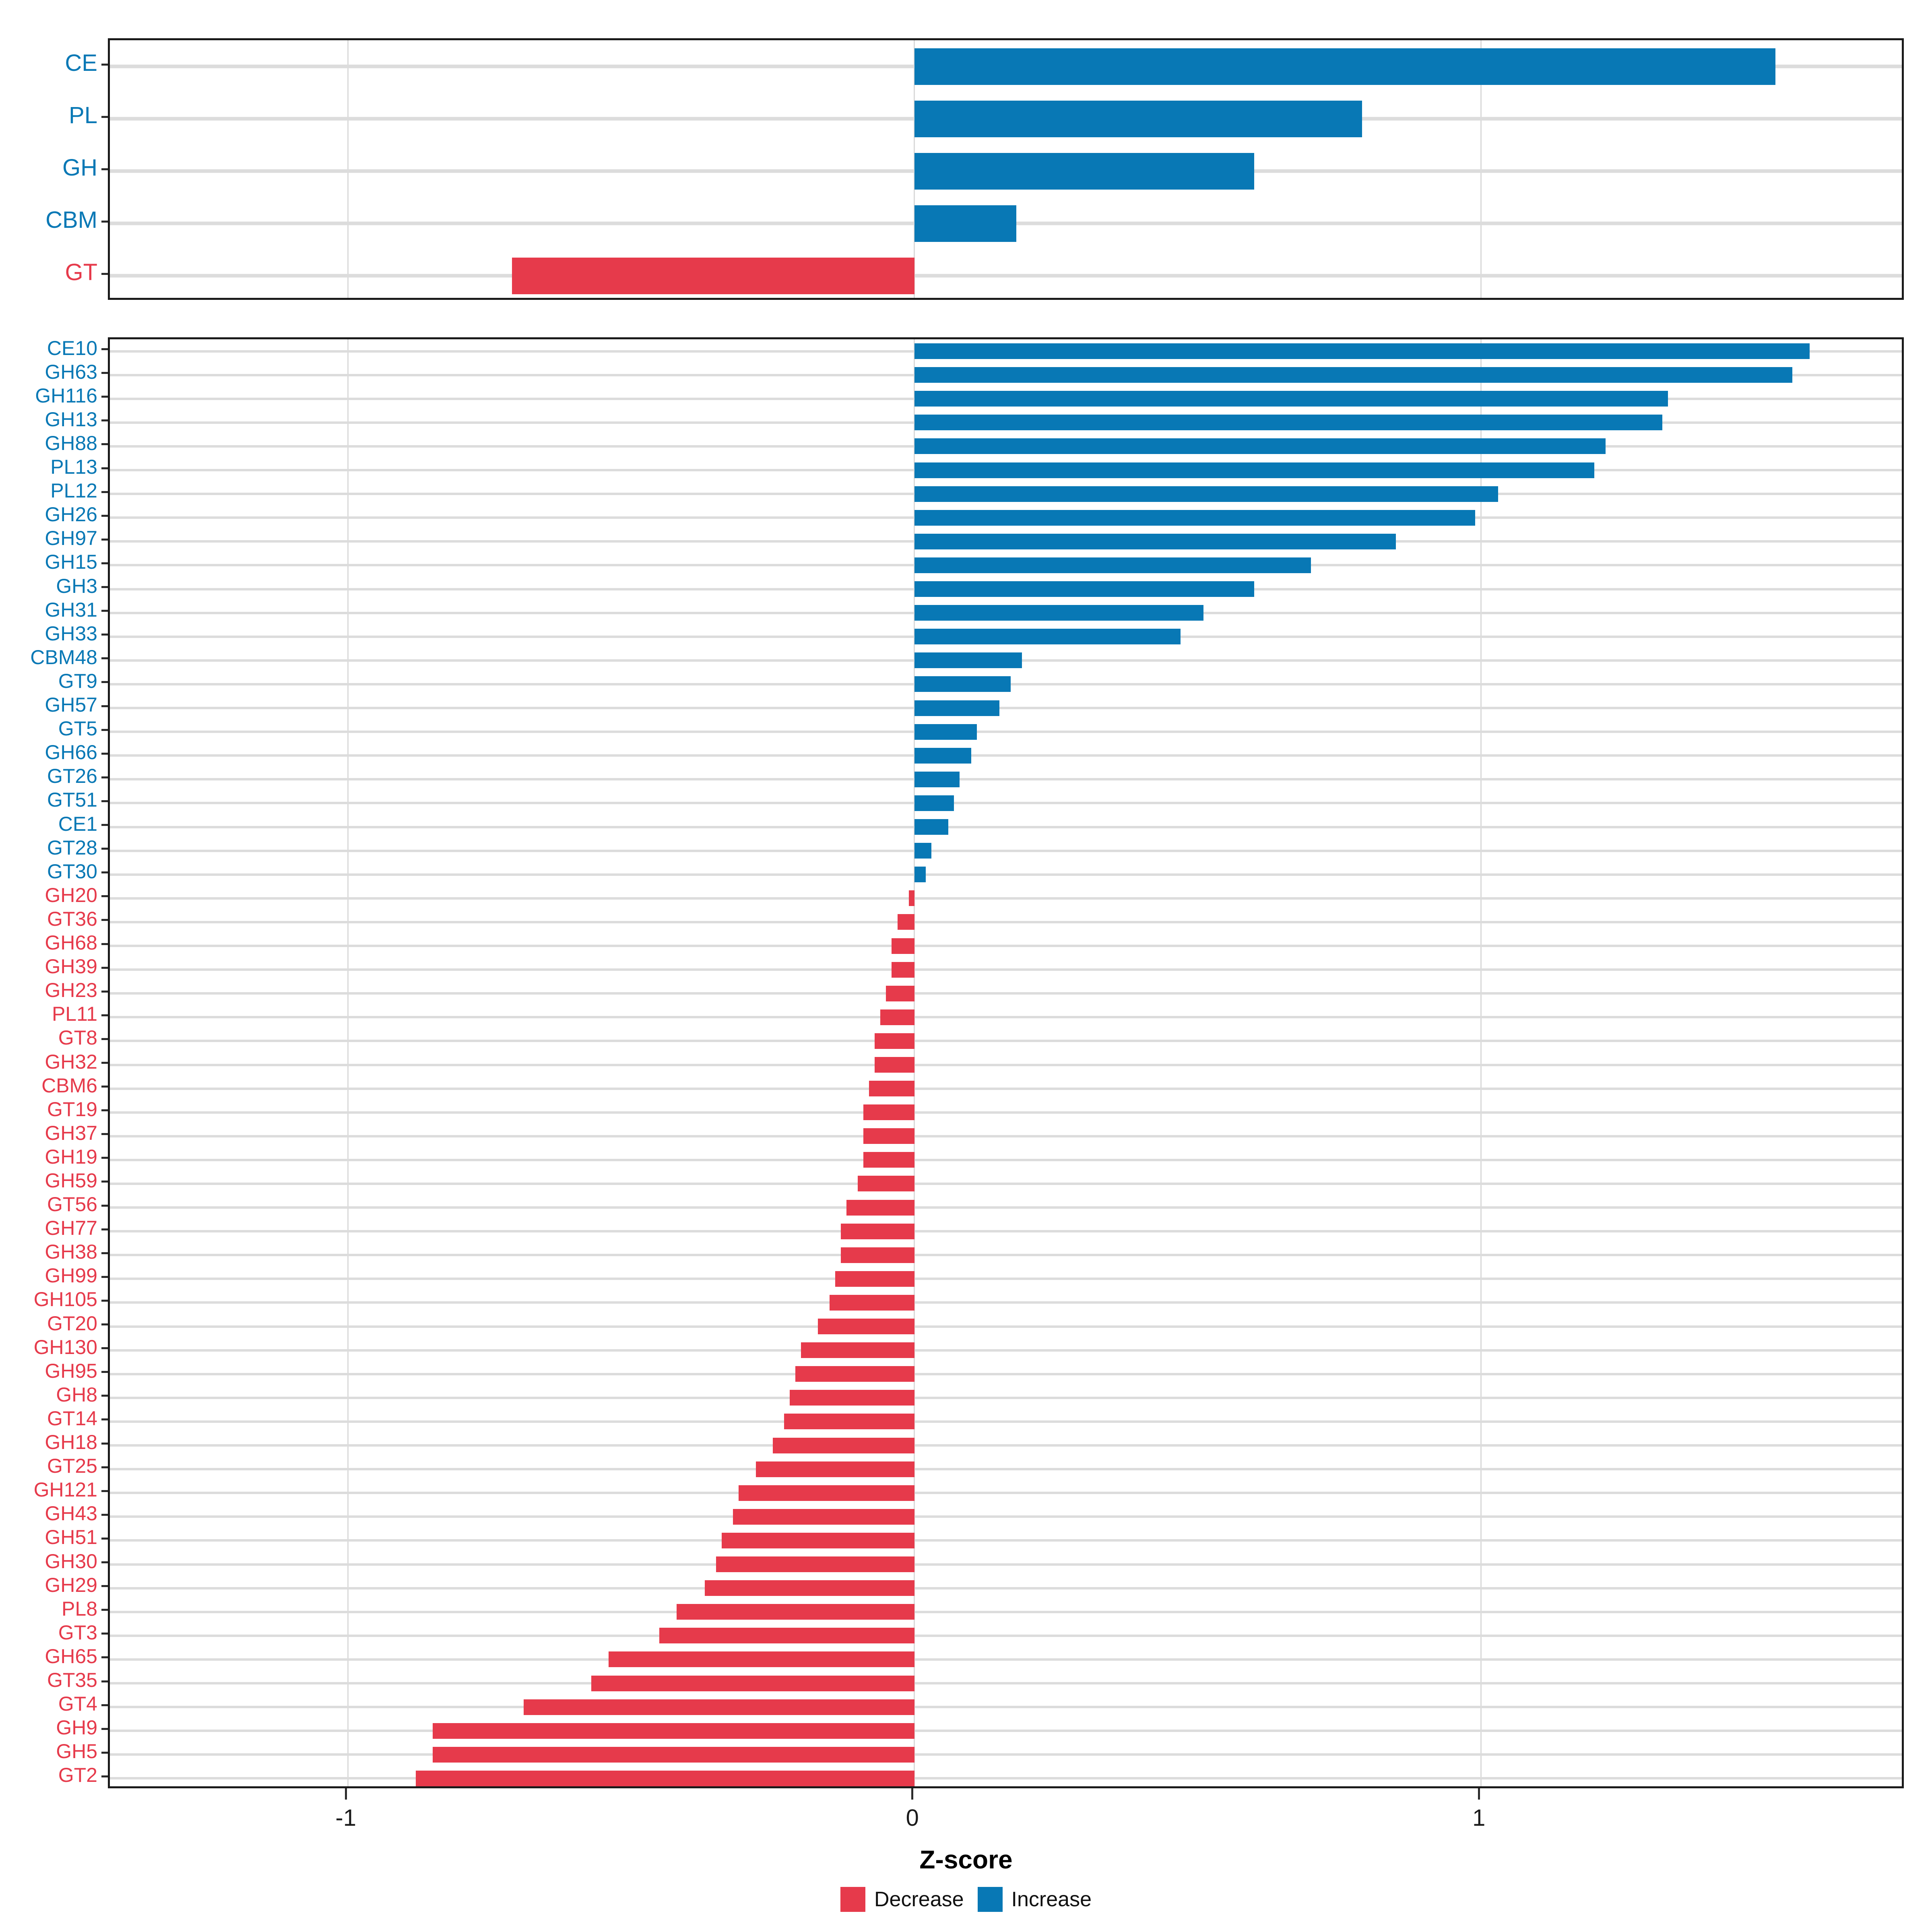 The width and height of the screenshot is (1932, 1932). Describe the element at coordinates (72, 776) in the screenshot. I see `y-axis-label-GT26: GT26` at that location.